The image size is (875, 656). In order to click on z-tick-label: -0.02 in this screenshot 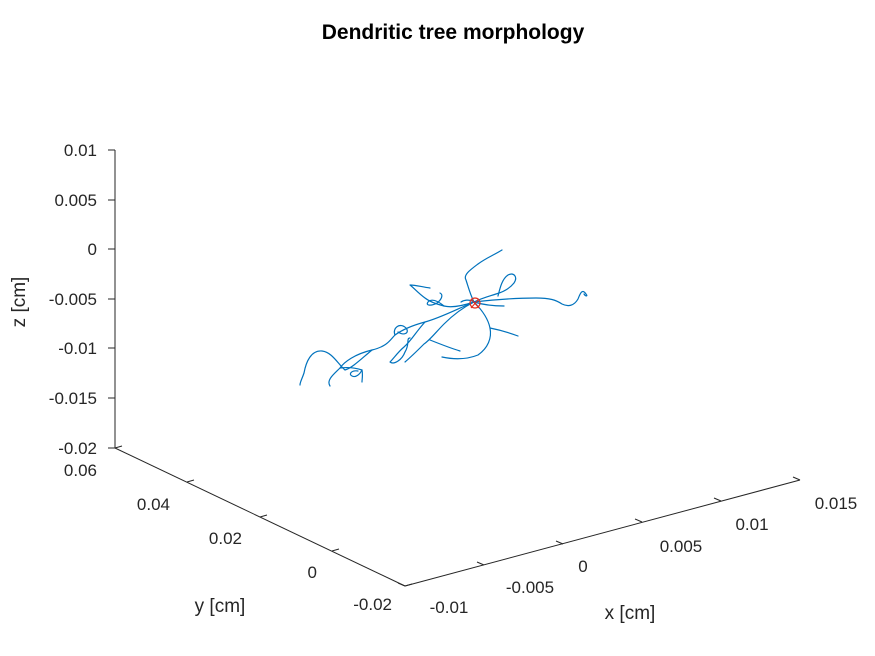, I will do `click(77, 448)`.